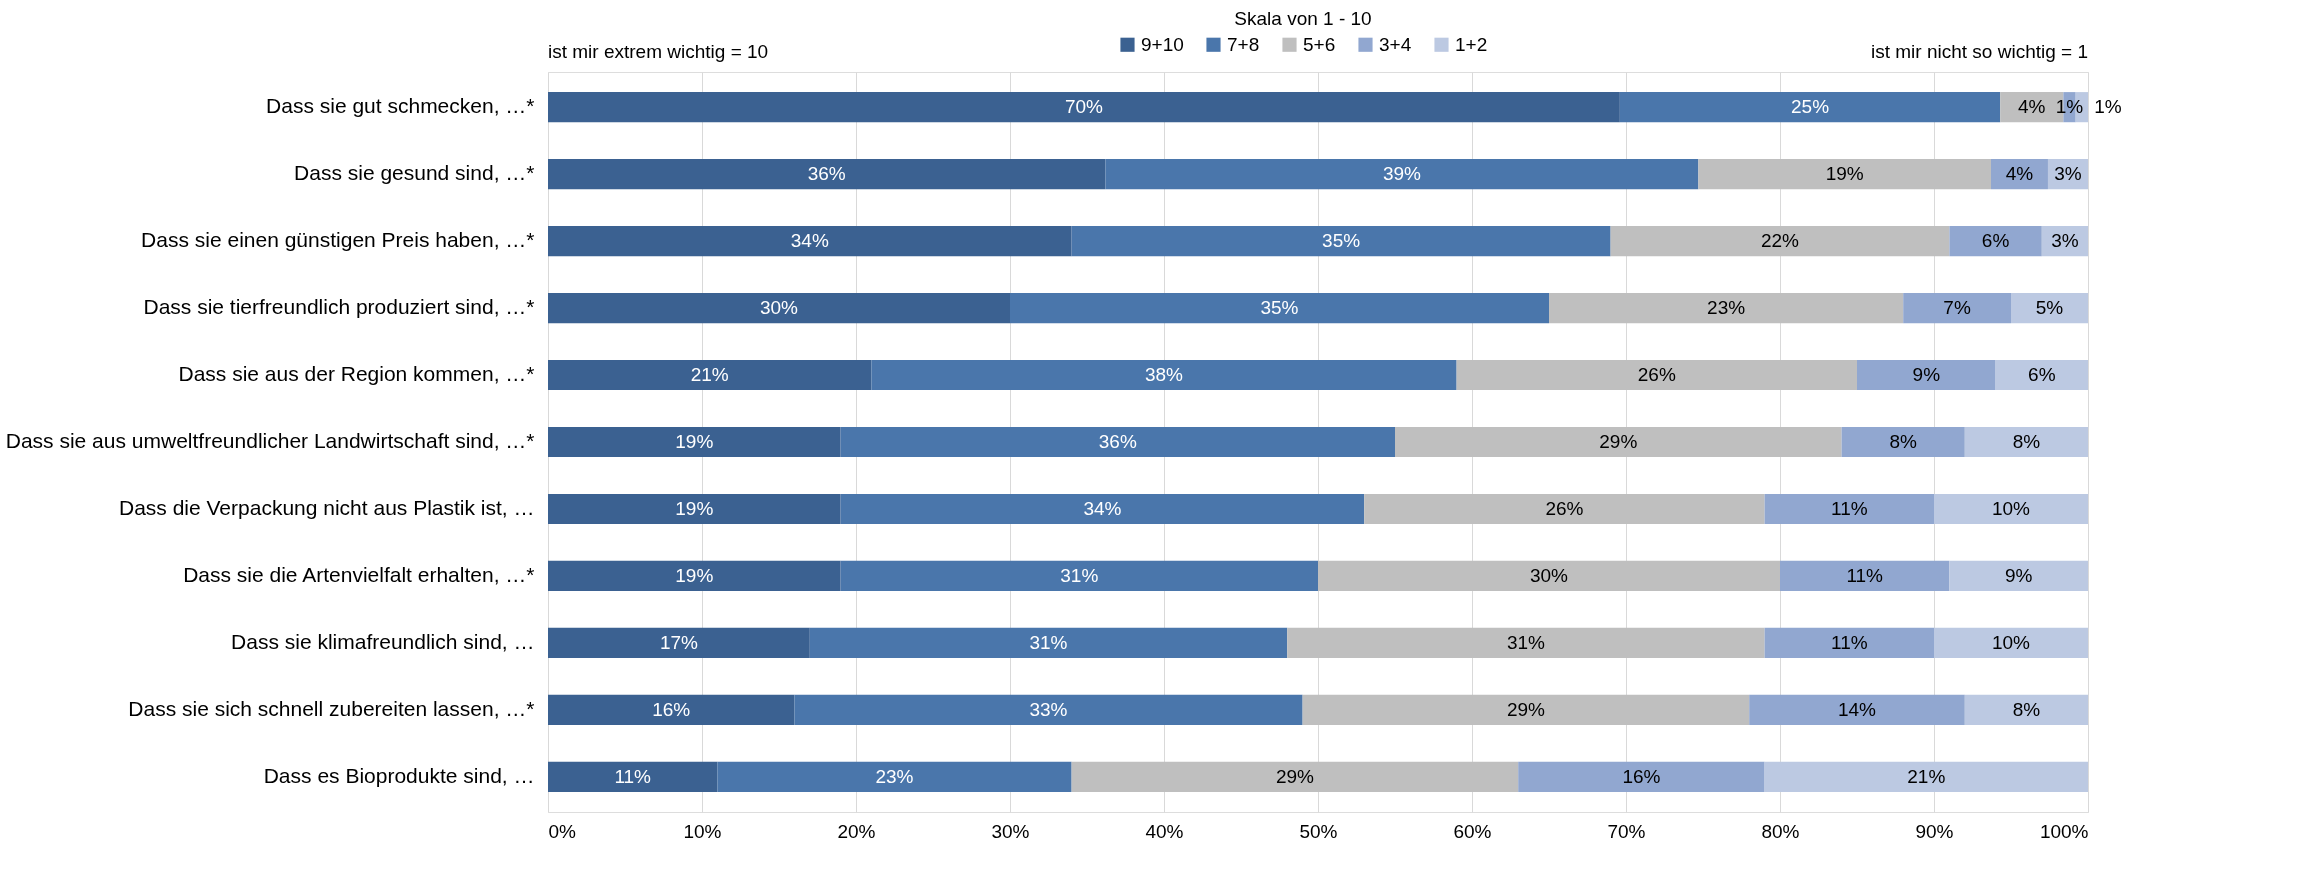  I want to click on legend-label: 9+10, so click(1162, 44).